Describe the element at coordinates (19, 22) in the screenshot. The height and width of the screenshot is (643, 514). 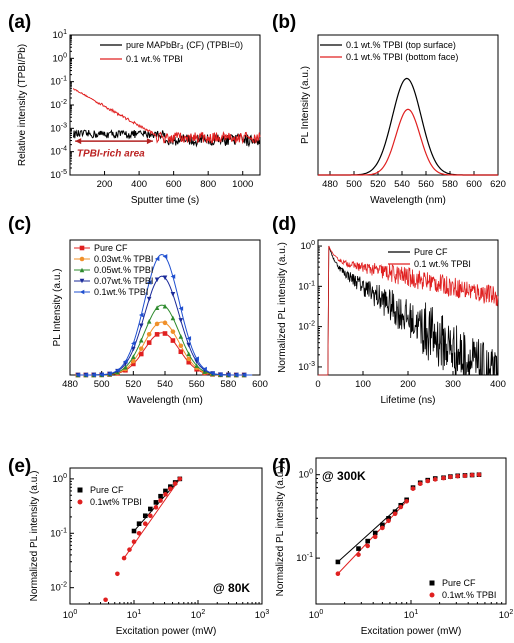
I see `panel-a-label: (a)` at that location.